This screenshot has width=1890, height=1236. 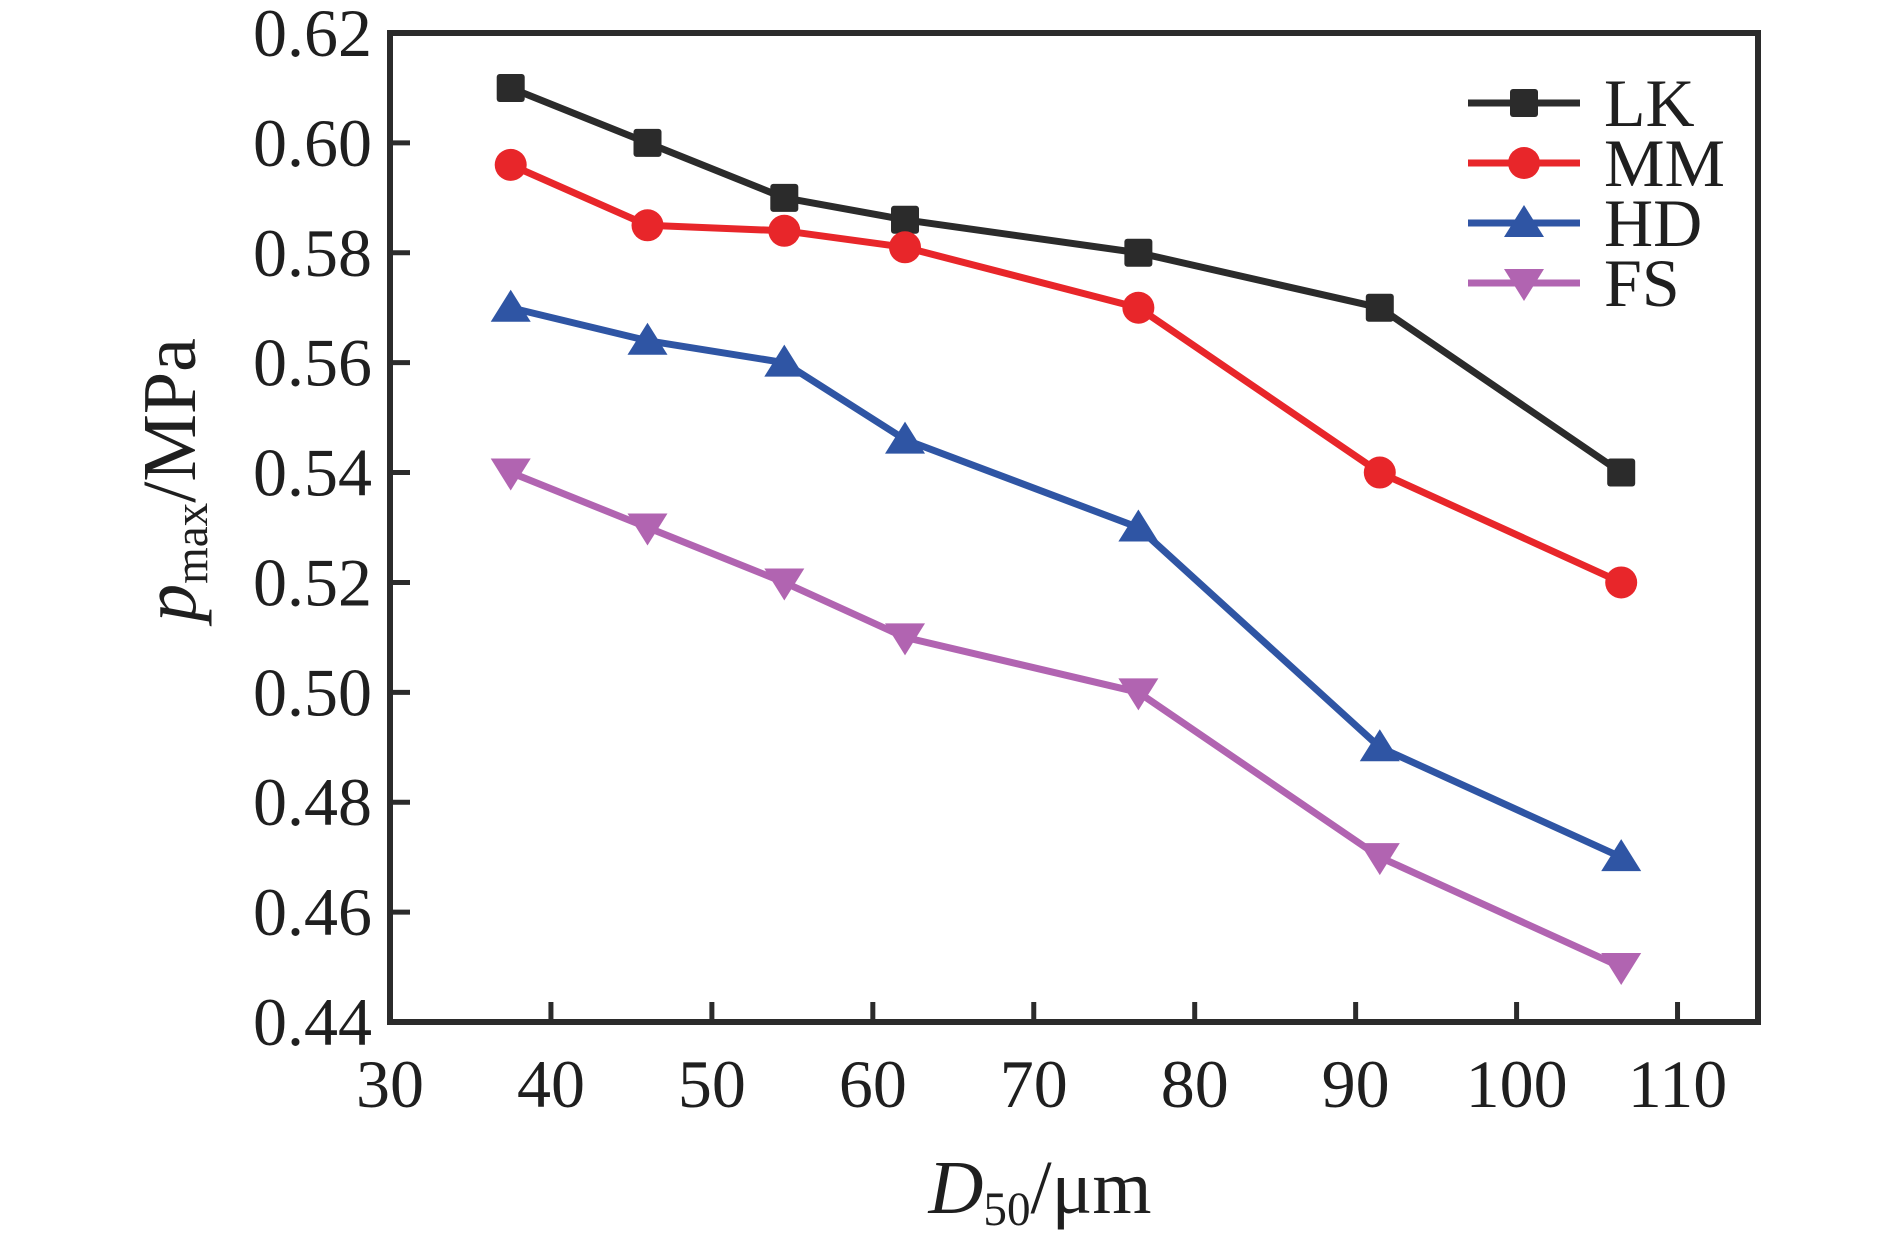 What do you see at coordinates (1642, 283) in the screenshot?
I see `legend-label-FS: FS` at bounding box center [1642, 283].